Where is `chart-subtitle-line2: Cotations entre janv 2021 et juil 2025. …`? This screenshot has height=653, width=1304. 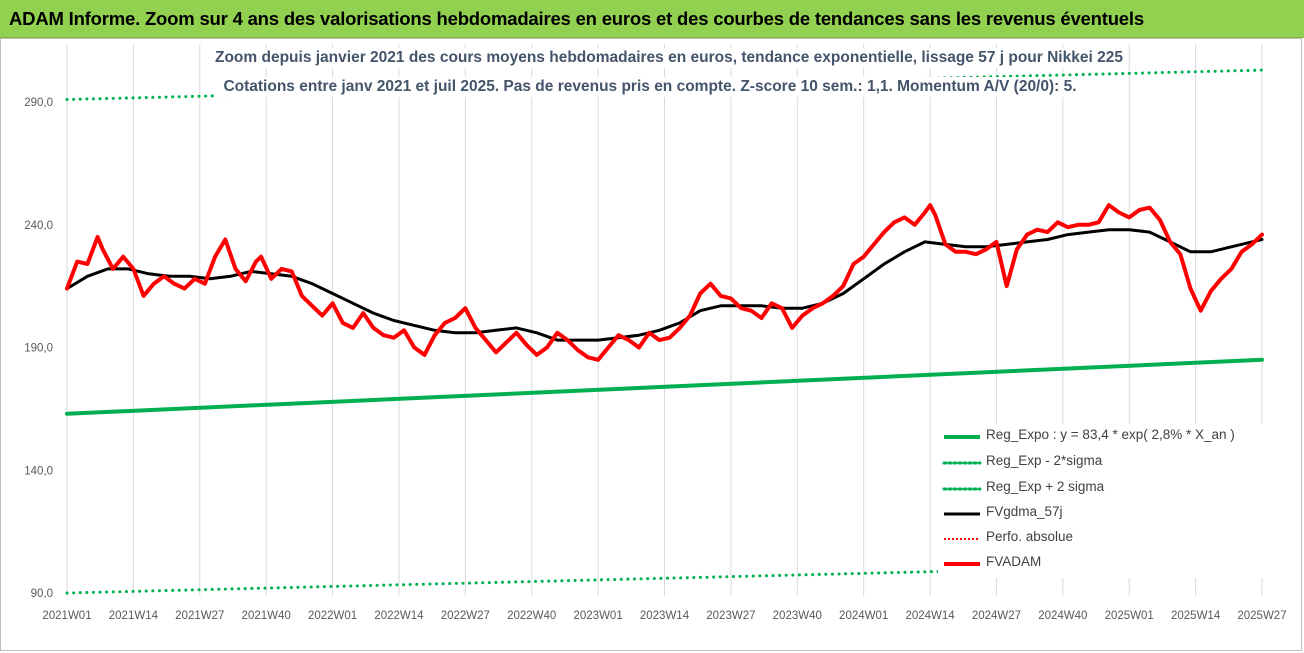
chart-subtitle-line2: Cotations entre janv 2021 et juil 2025. … is located at coordinates (650, 87).